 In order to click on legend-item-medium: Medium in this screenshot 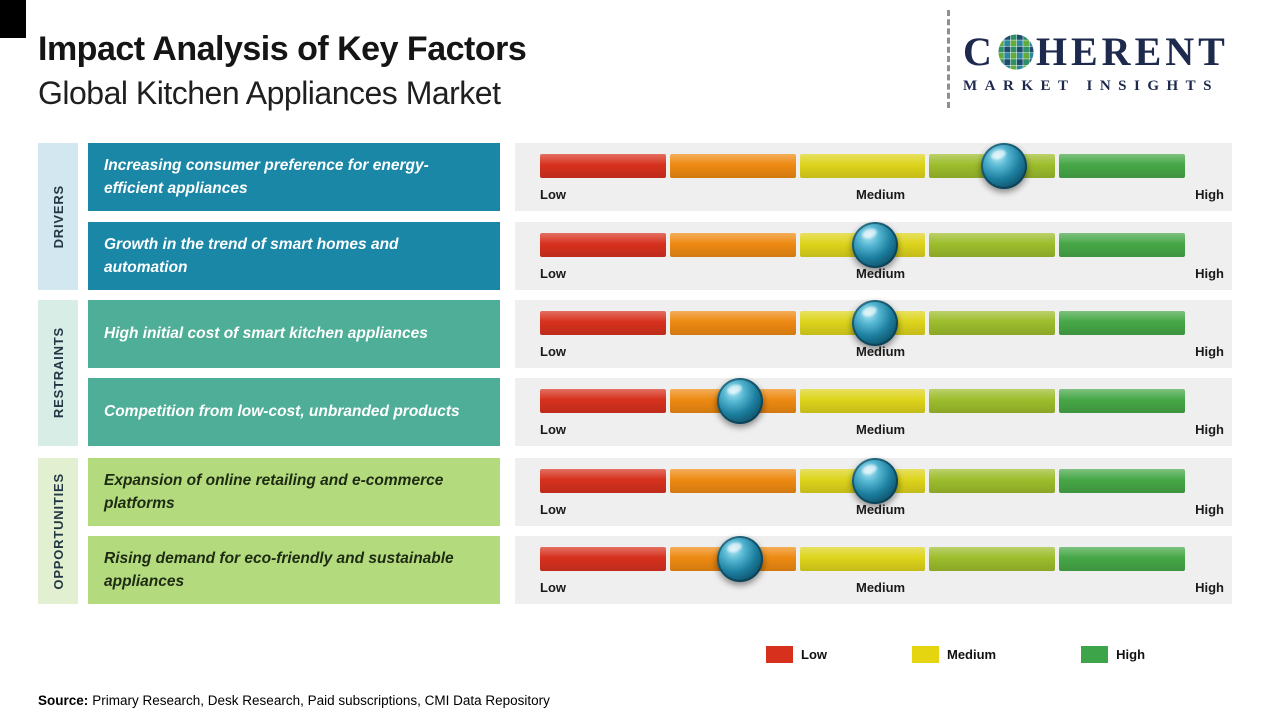, I will do `click(954, 654)`.